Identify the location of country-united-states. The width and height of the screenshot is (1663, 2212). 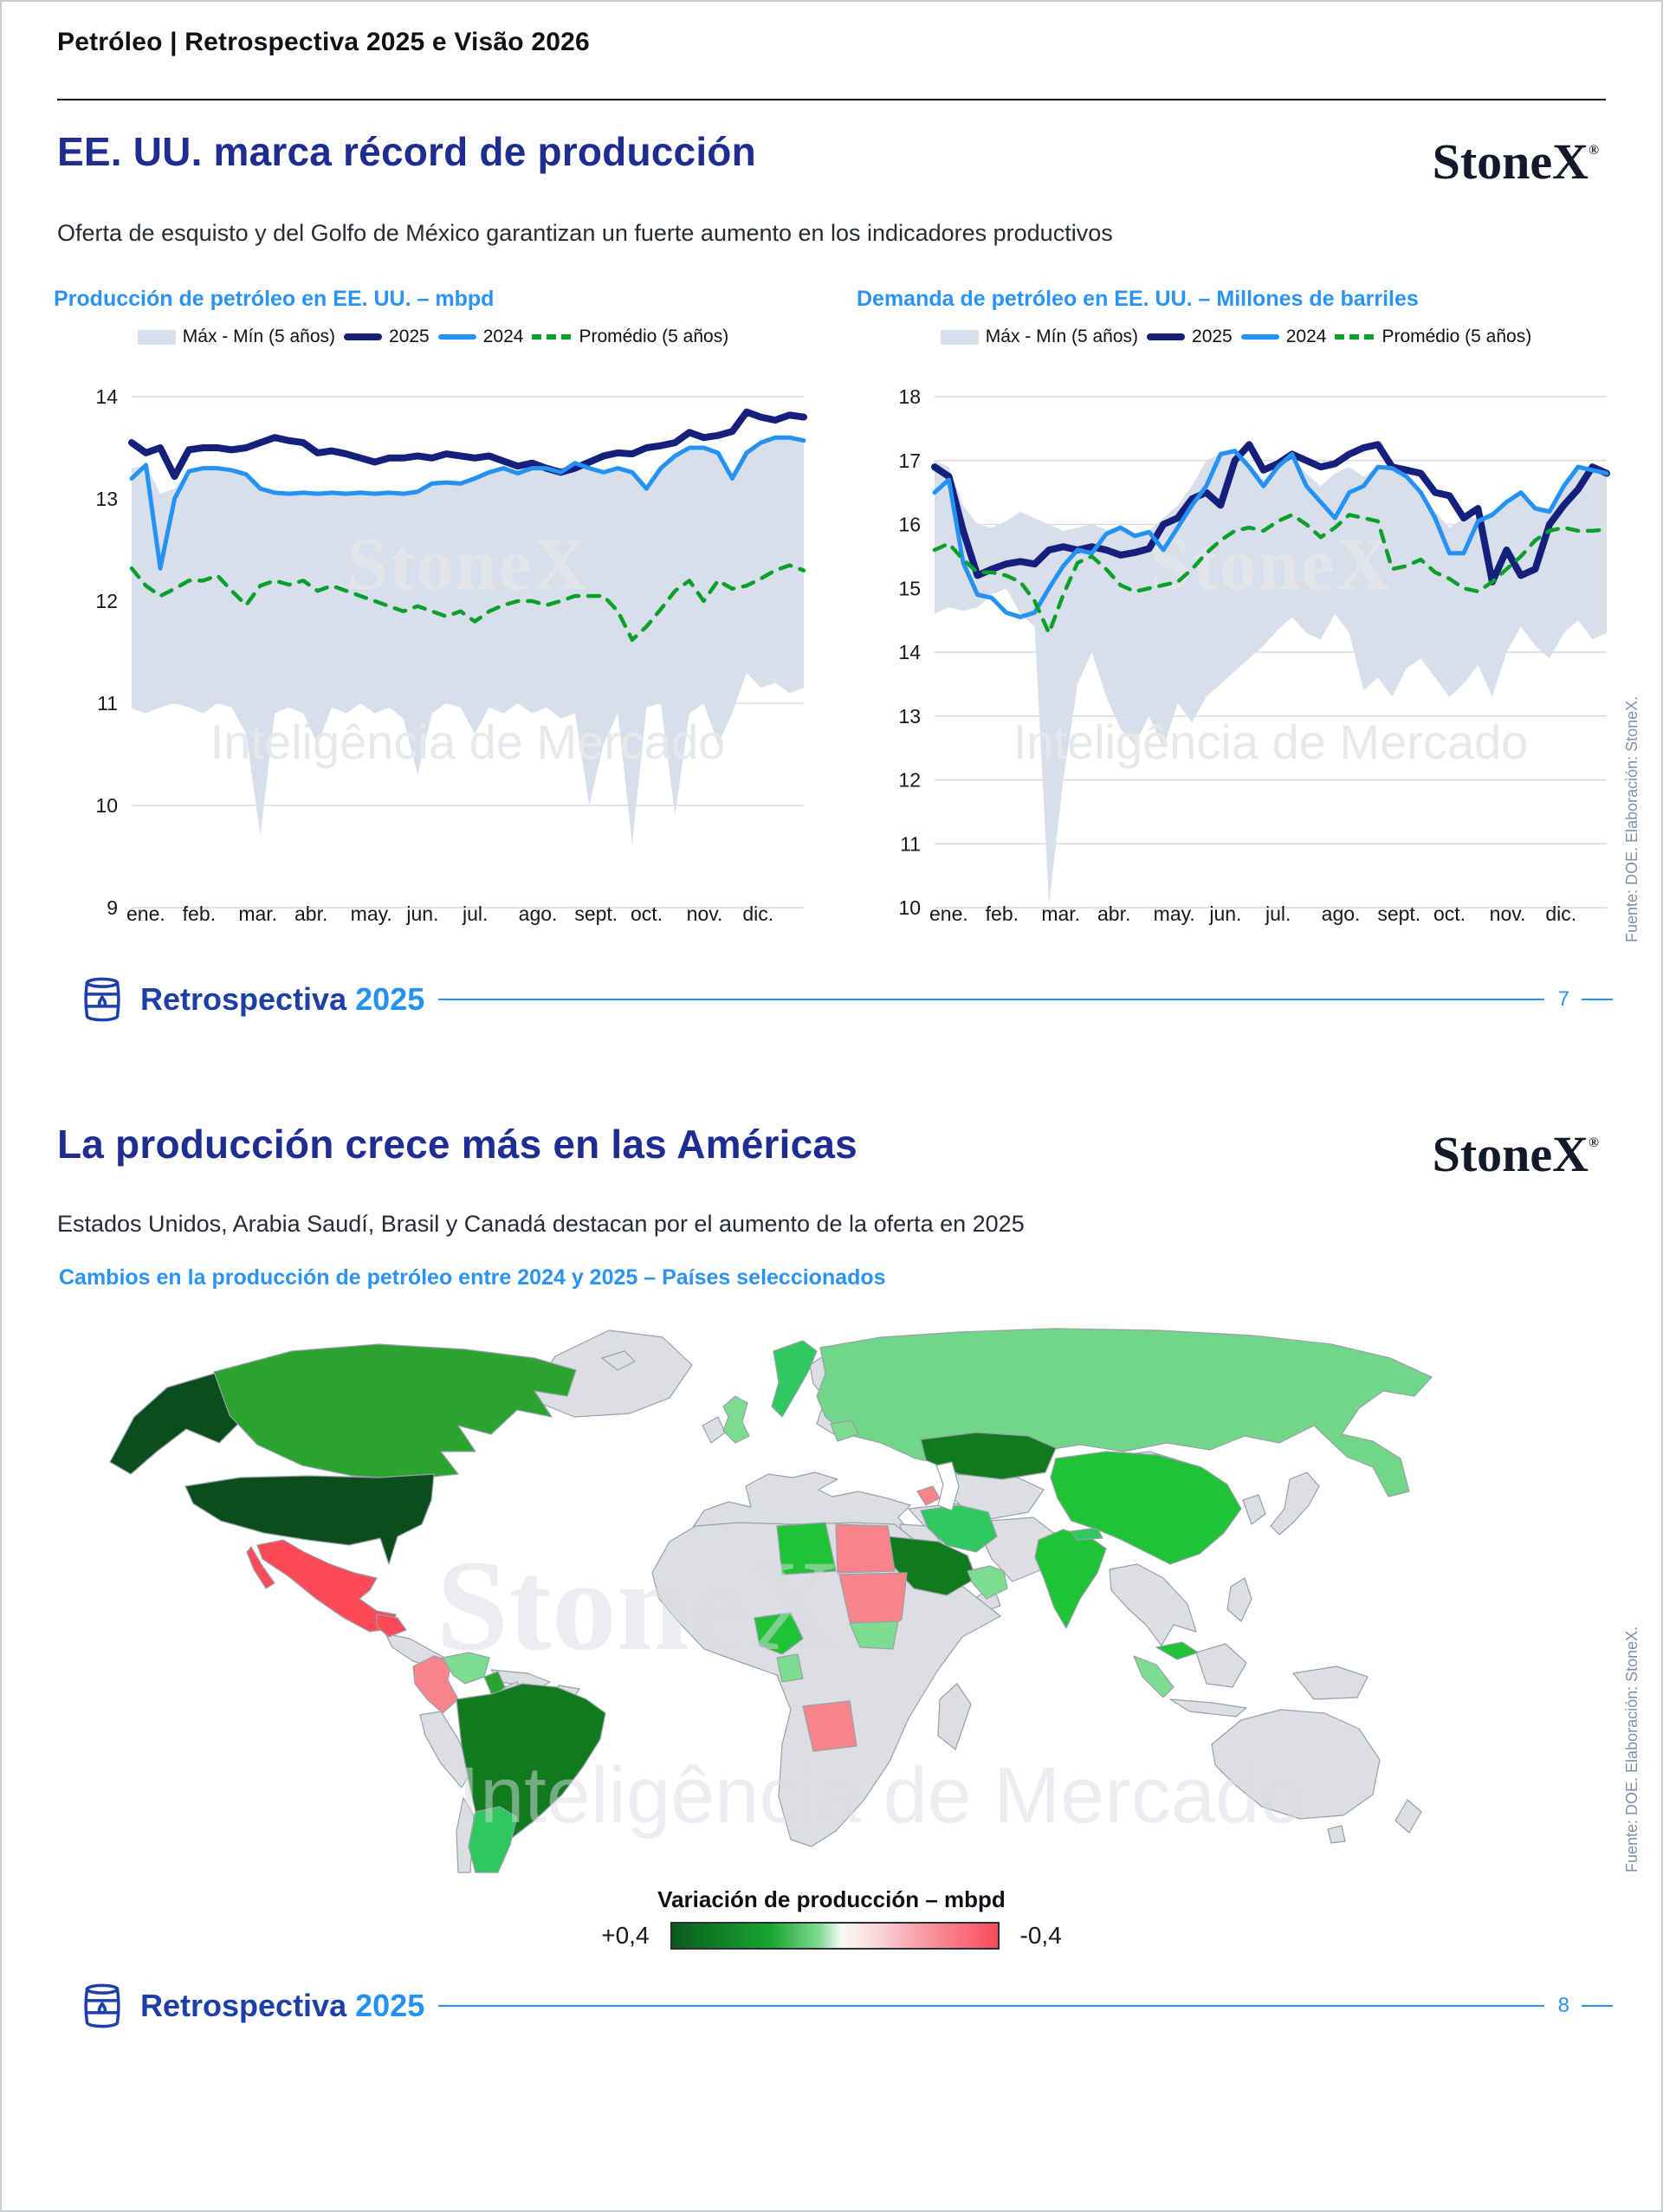
(309, 1519).